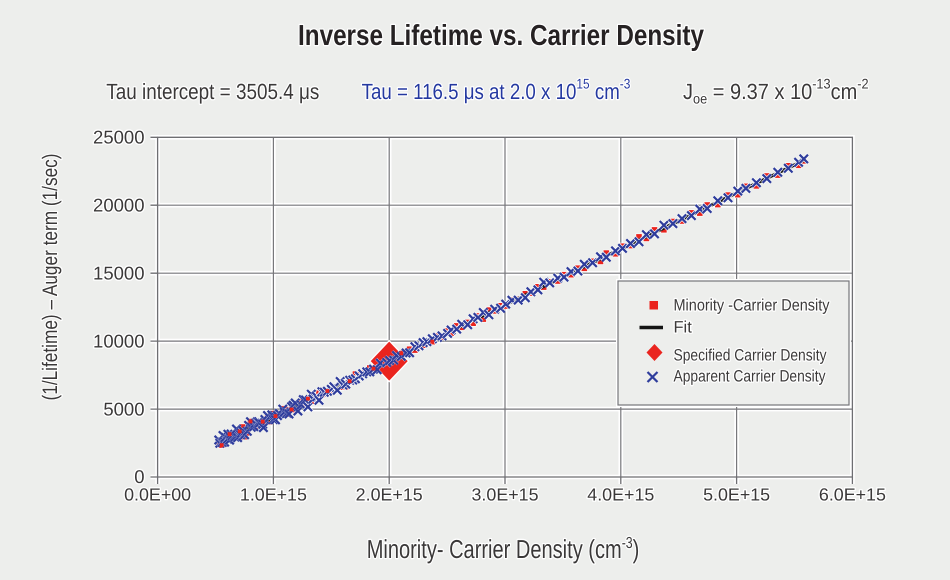 The image size is (950, 580). What do you see at coordinates (505, 495) in the screenshot?
I see `svg-text: 3.0E+15` at bounding box center [505, 495].